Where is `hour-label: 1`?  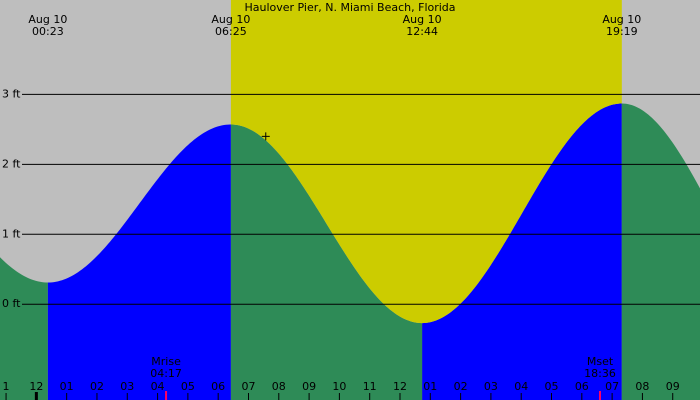
hour-label: 1 is located at coordinates (6, 386).